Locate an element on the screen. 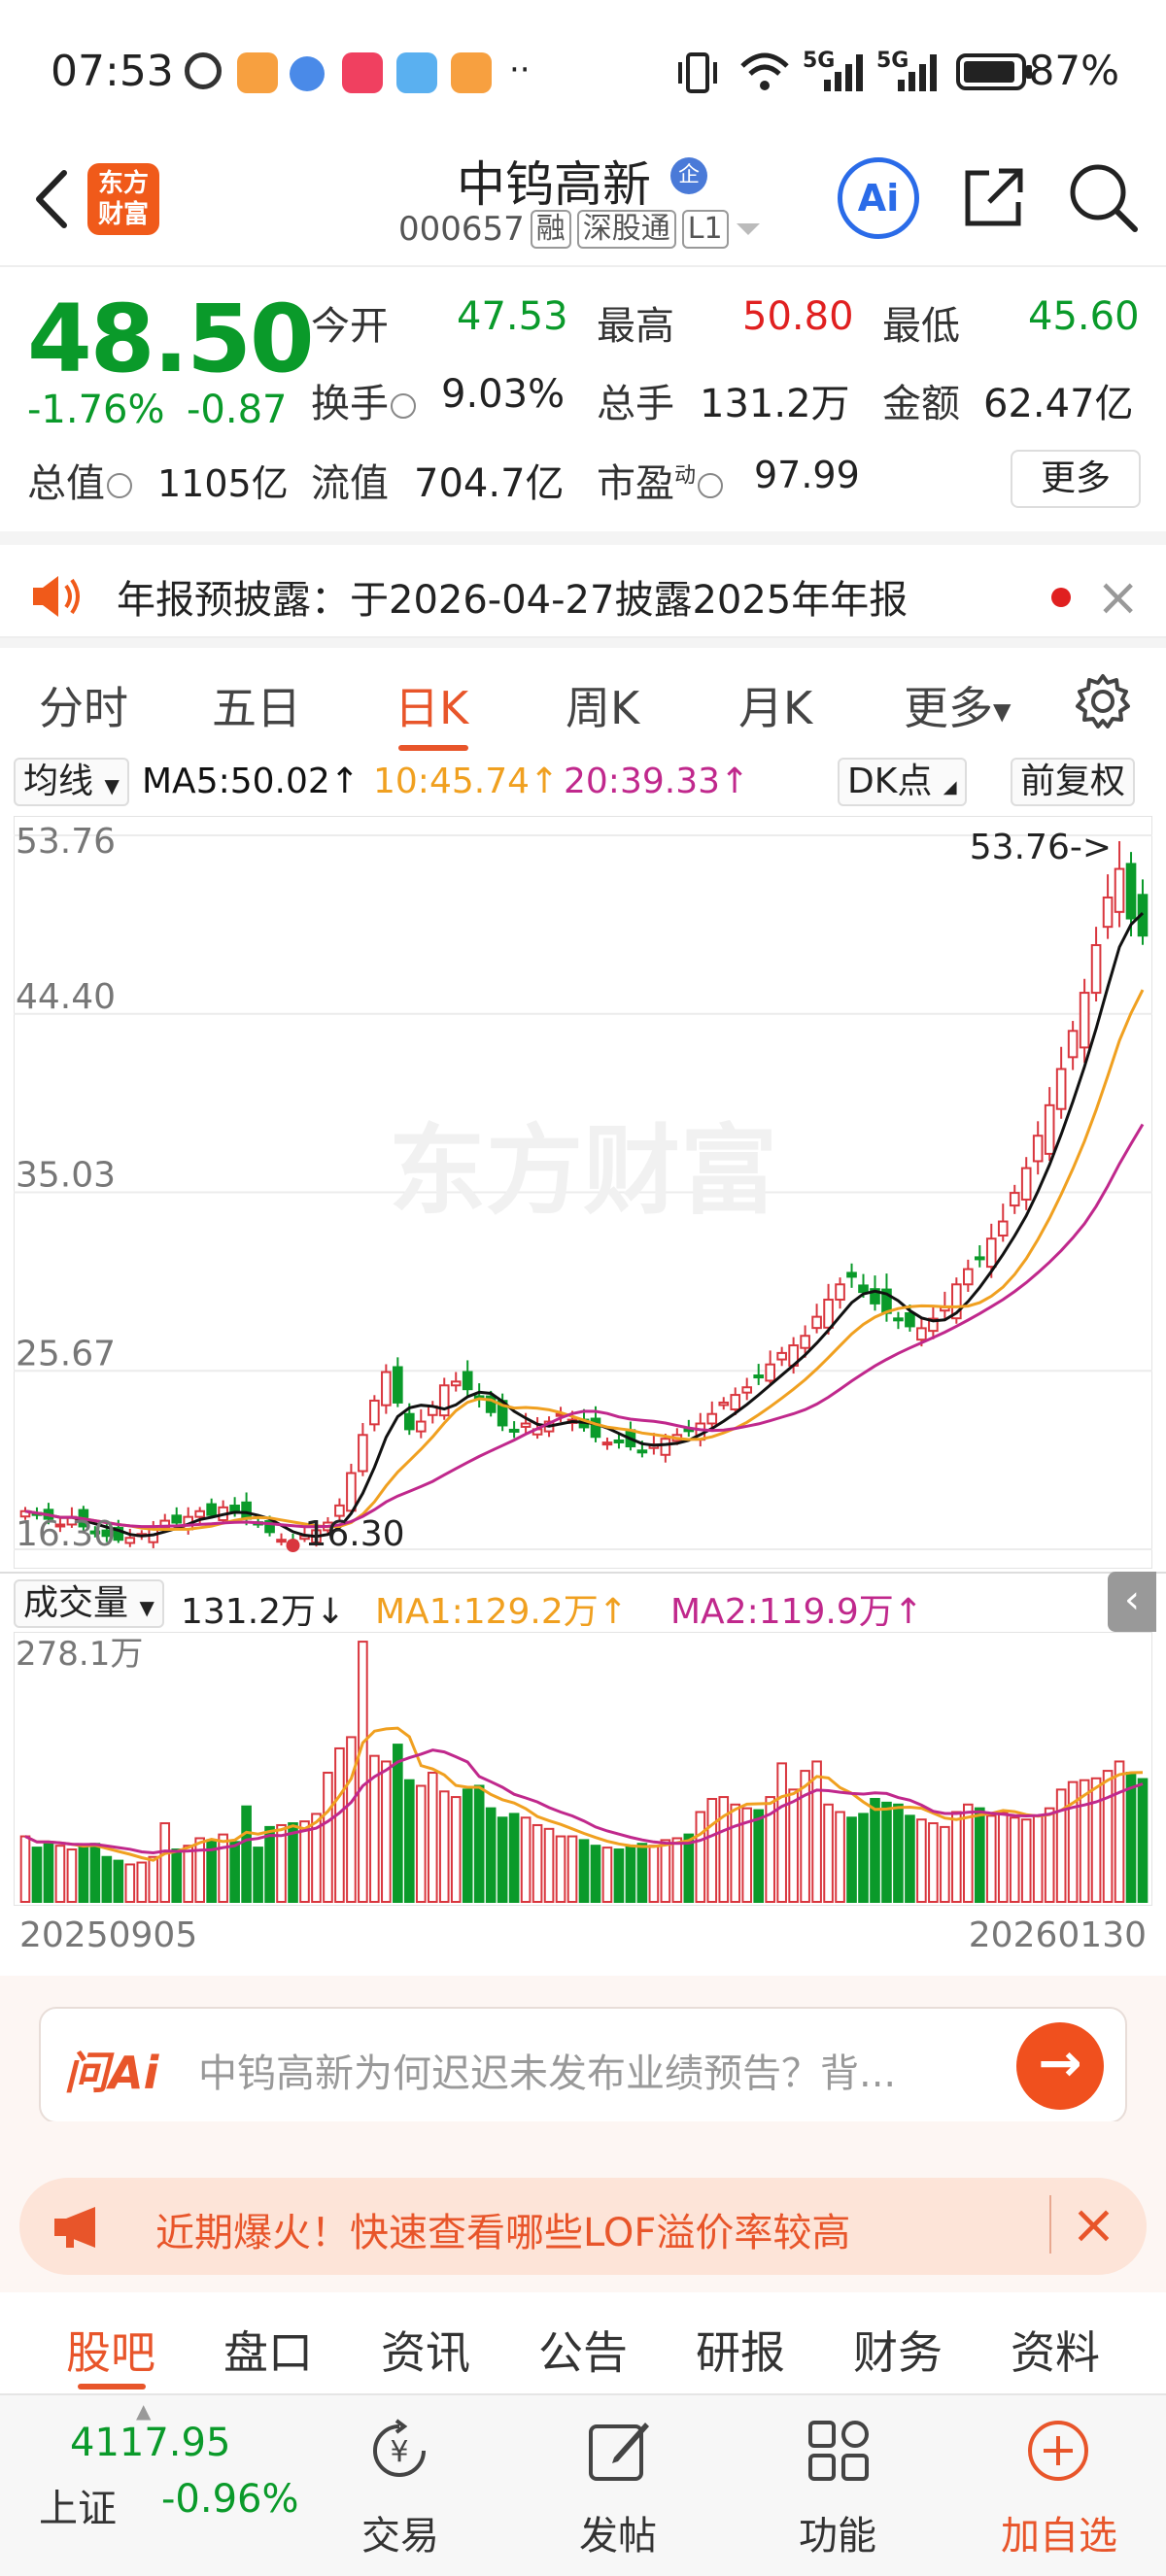  stock-code-row: 000657 融 深股通 L1 is located at coordinates (580, 229).